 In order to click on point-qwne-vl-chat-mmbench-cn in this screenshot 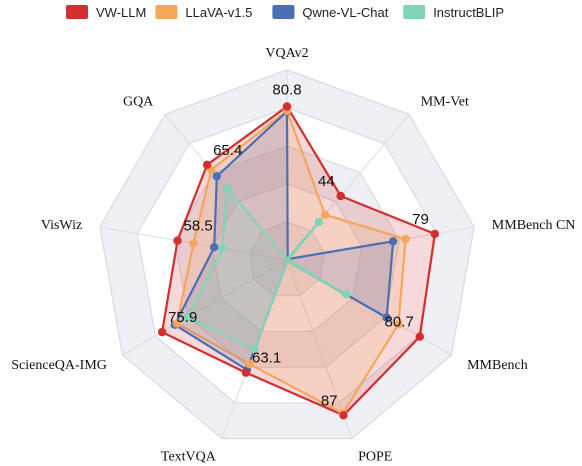, I will do `click(393, 241)`.